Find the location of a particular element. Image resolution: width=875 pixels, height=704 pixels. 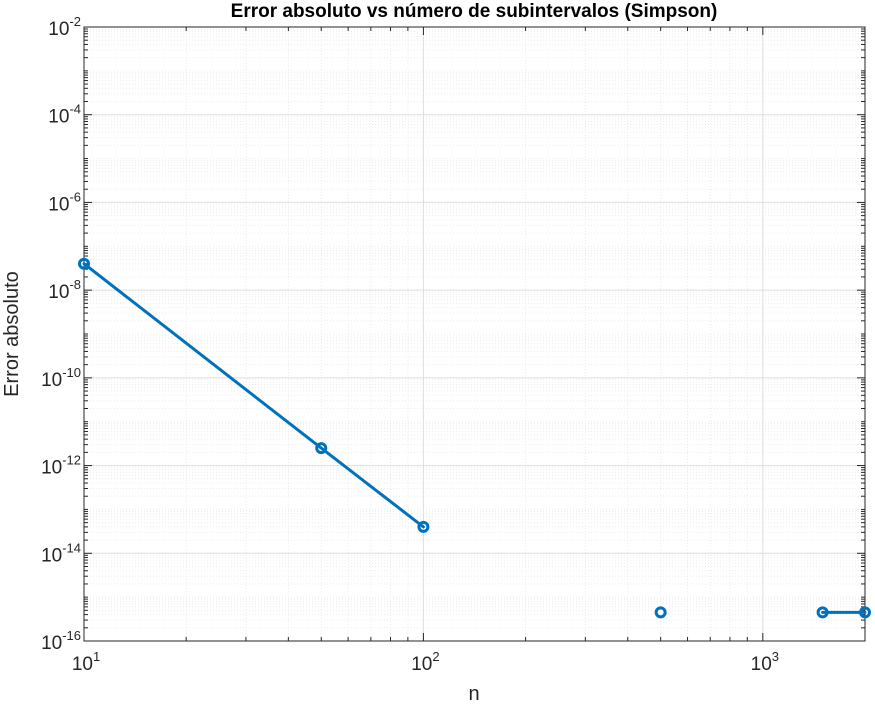

x-tick-labels: 10¹ 10² 10³ is located at coordinates (425, 662).